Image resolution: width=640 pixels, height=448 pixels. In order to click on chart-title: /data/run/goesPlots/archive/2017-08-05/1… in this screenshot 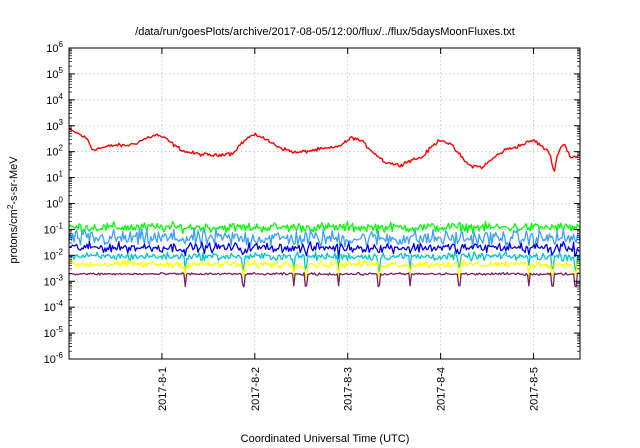, I will do `click(325, 32)`.